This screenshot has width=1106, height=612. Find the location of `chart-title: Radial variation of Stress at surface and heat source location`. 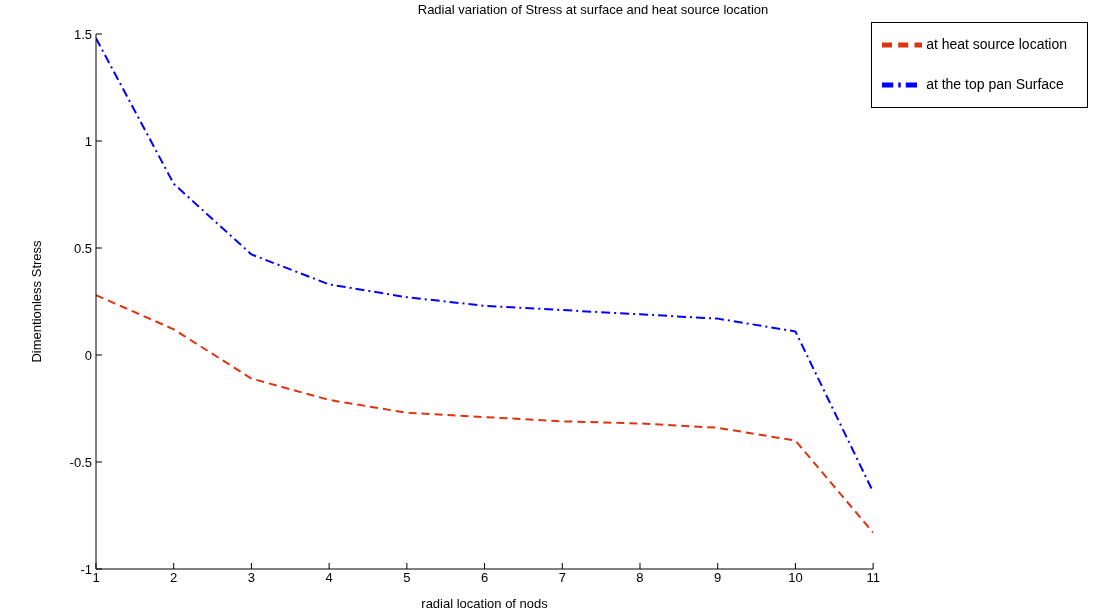

chart-title: Radial variation of Stress at surface and heat source location is located at coordinates (593, 9).